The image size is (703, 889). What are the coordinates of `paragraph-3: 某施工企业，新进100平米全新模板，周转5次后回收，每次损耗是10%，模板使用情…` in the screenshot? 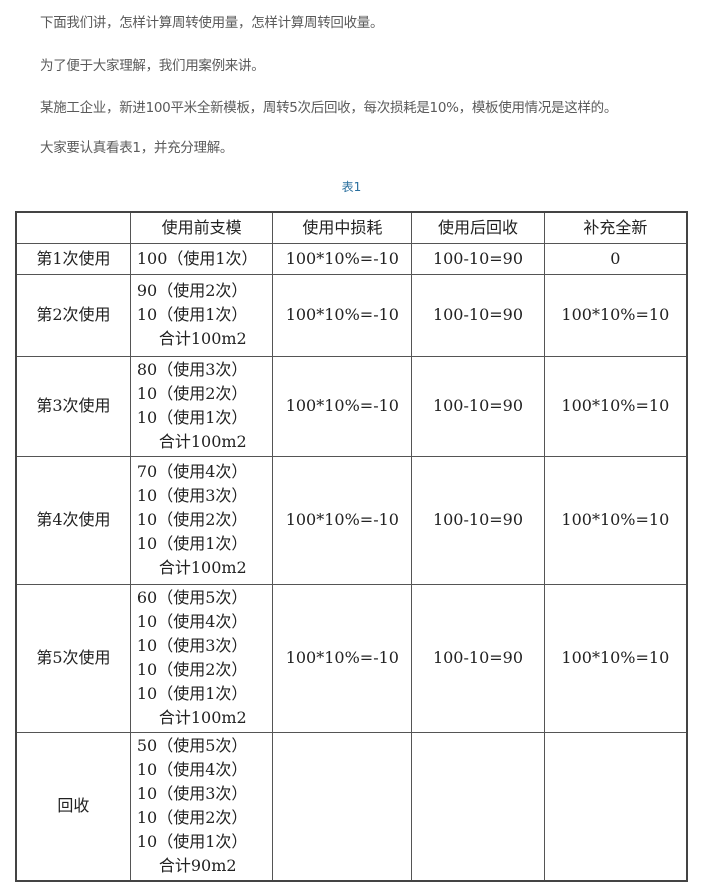 It's located at (329, 108).